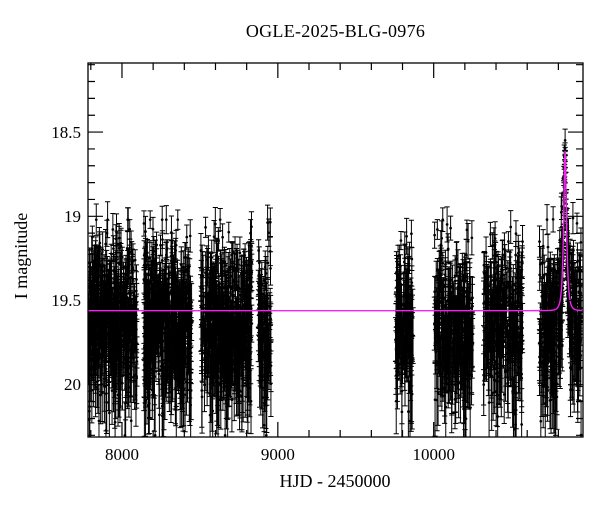 The image size is (600, 512). Describe the element at coordinates (72, 216) in the screenshot. I see `y-tick-label: 19` at that location.